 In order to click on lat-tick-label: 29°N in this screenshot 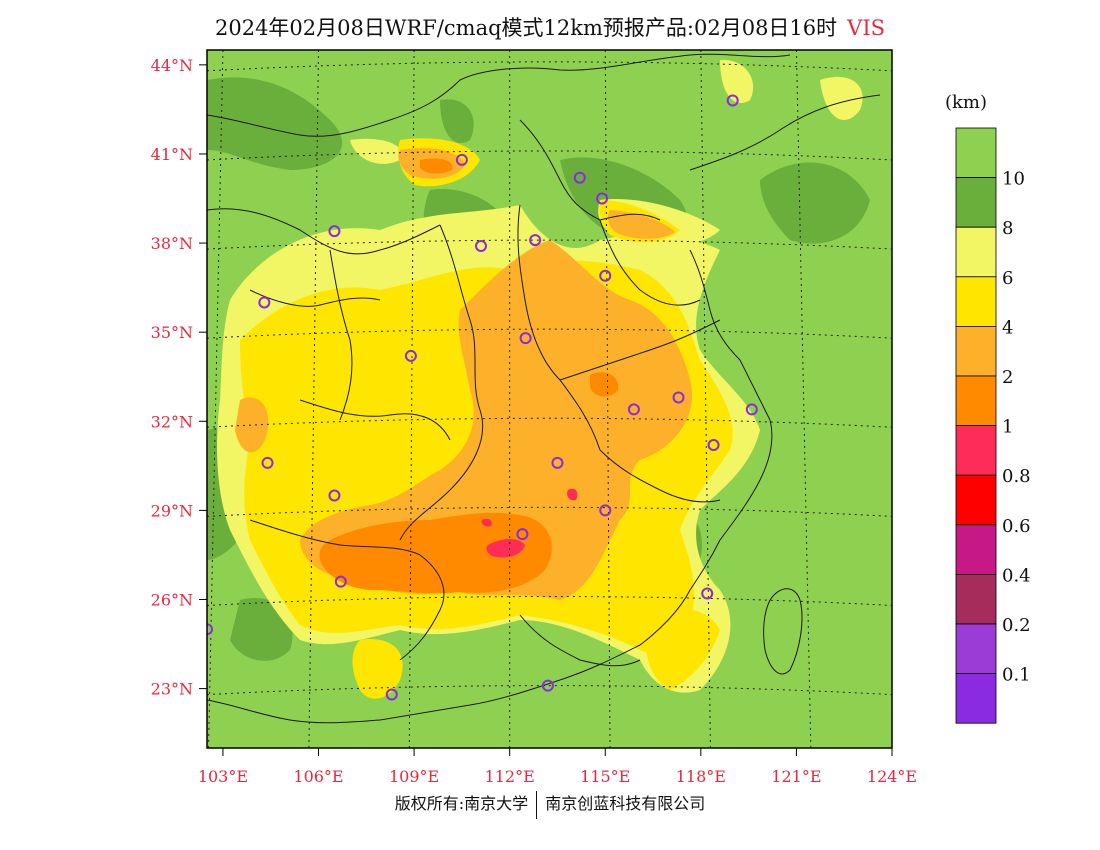, I will do `click(172, 510)`.